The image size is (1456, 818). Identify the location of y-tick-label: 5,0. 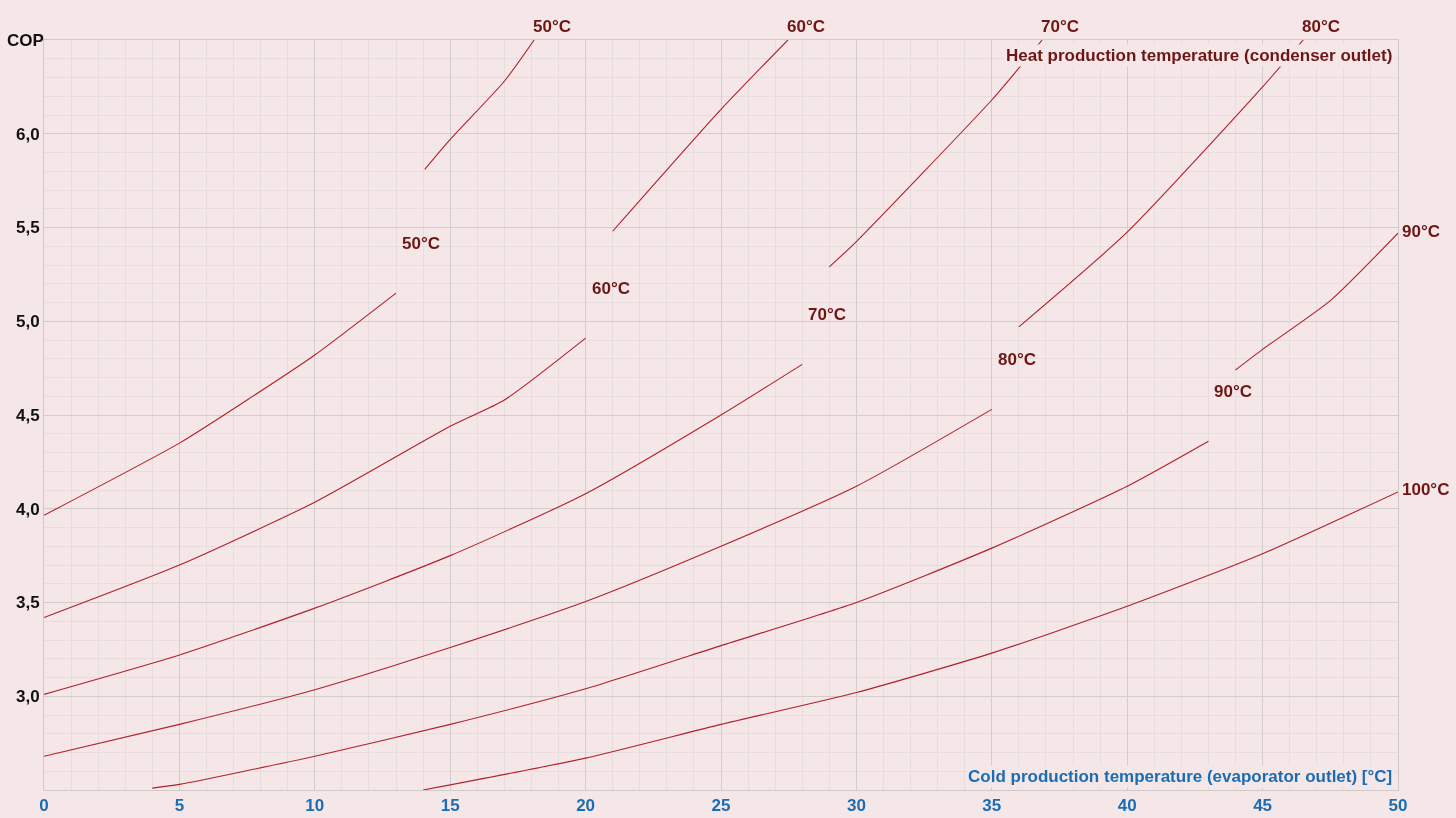
(27, 322).